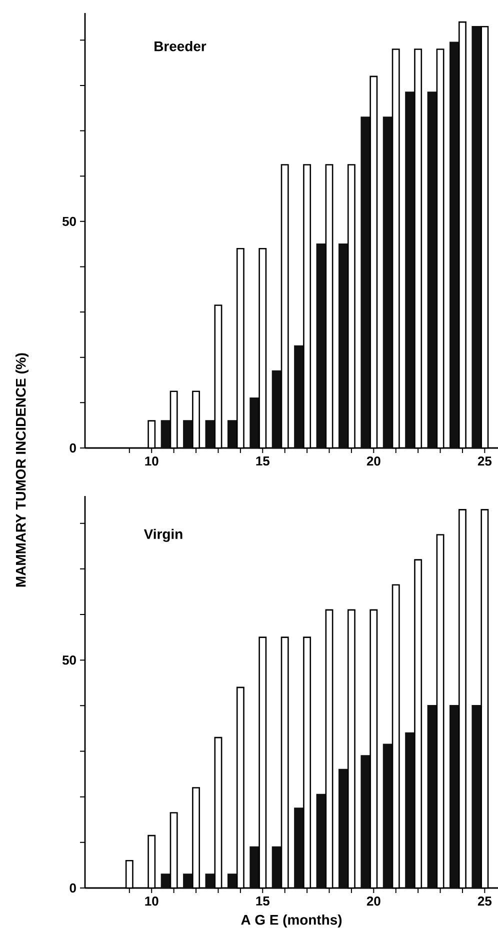  What do you see at coordinates (180, 46) in the screenshot?
I see `text: Breeder` at bounding box center [180, 46].